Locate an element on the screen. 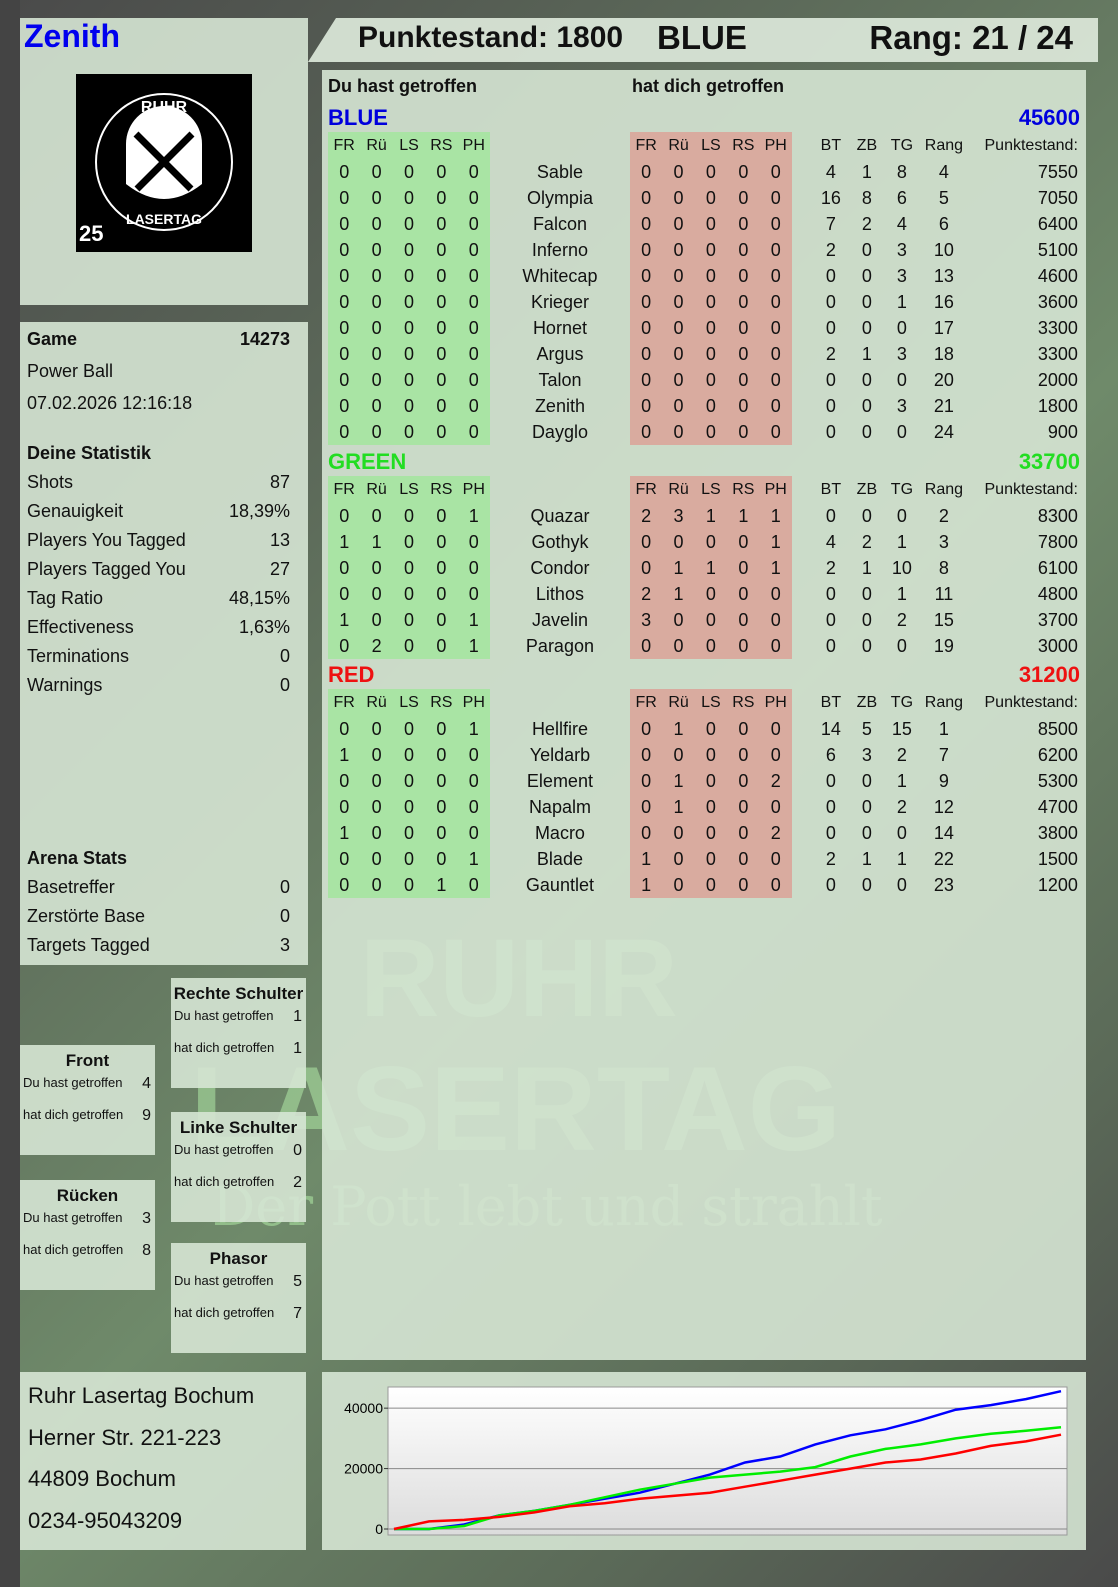 This screenshot has height=1587, width=1118. arena-row: Targets Tagged 3 is located at coordinates (158, 945).